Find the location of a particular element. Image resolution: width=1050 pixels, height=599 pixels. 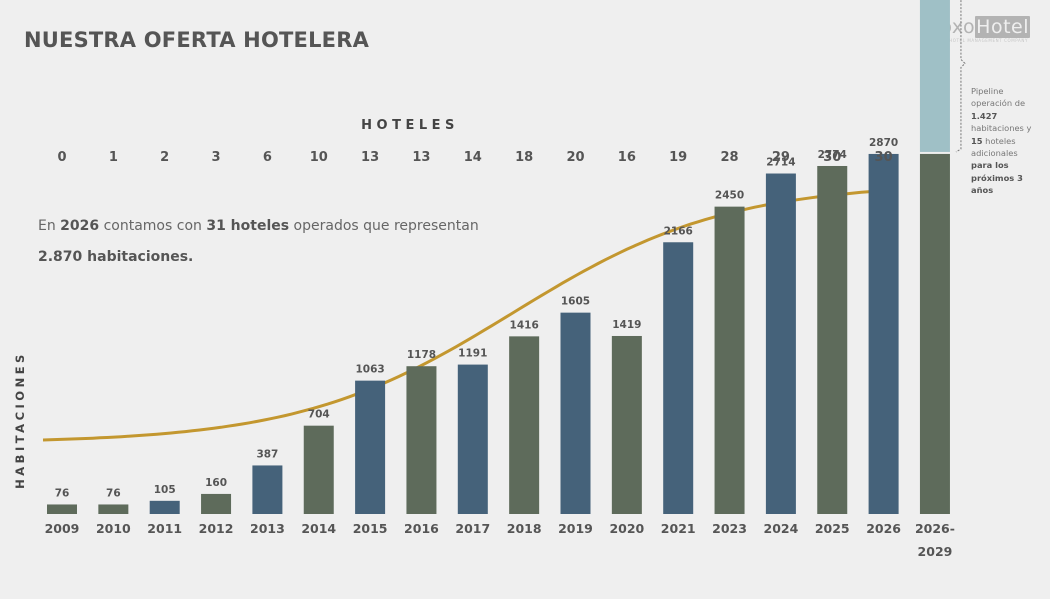

hotel-count-label: 14 is located at coordinates (473, 157).